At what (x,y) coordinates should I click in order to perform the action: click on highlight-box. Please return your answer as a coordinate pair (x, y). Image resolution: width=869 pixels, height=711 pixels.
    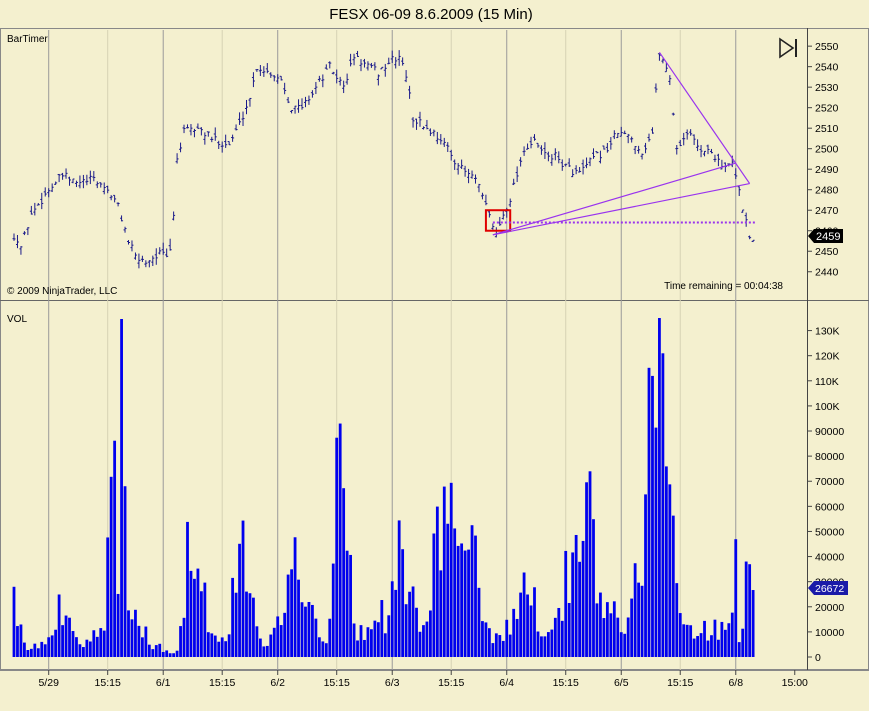
    Looking at the image, I should click on (498, 220).